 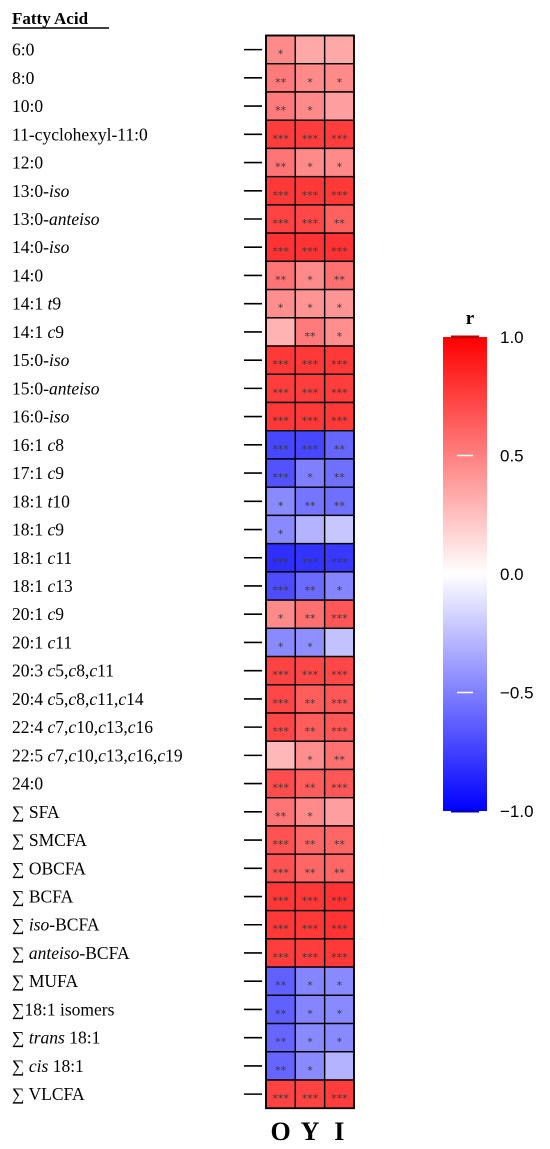 What do you see at coordinates (42, 642) in the screenshot?
I see `row-label: 20:1 c11` at bounding box center [42, 642].